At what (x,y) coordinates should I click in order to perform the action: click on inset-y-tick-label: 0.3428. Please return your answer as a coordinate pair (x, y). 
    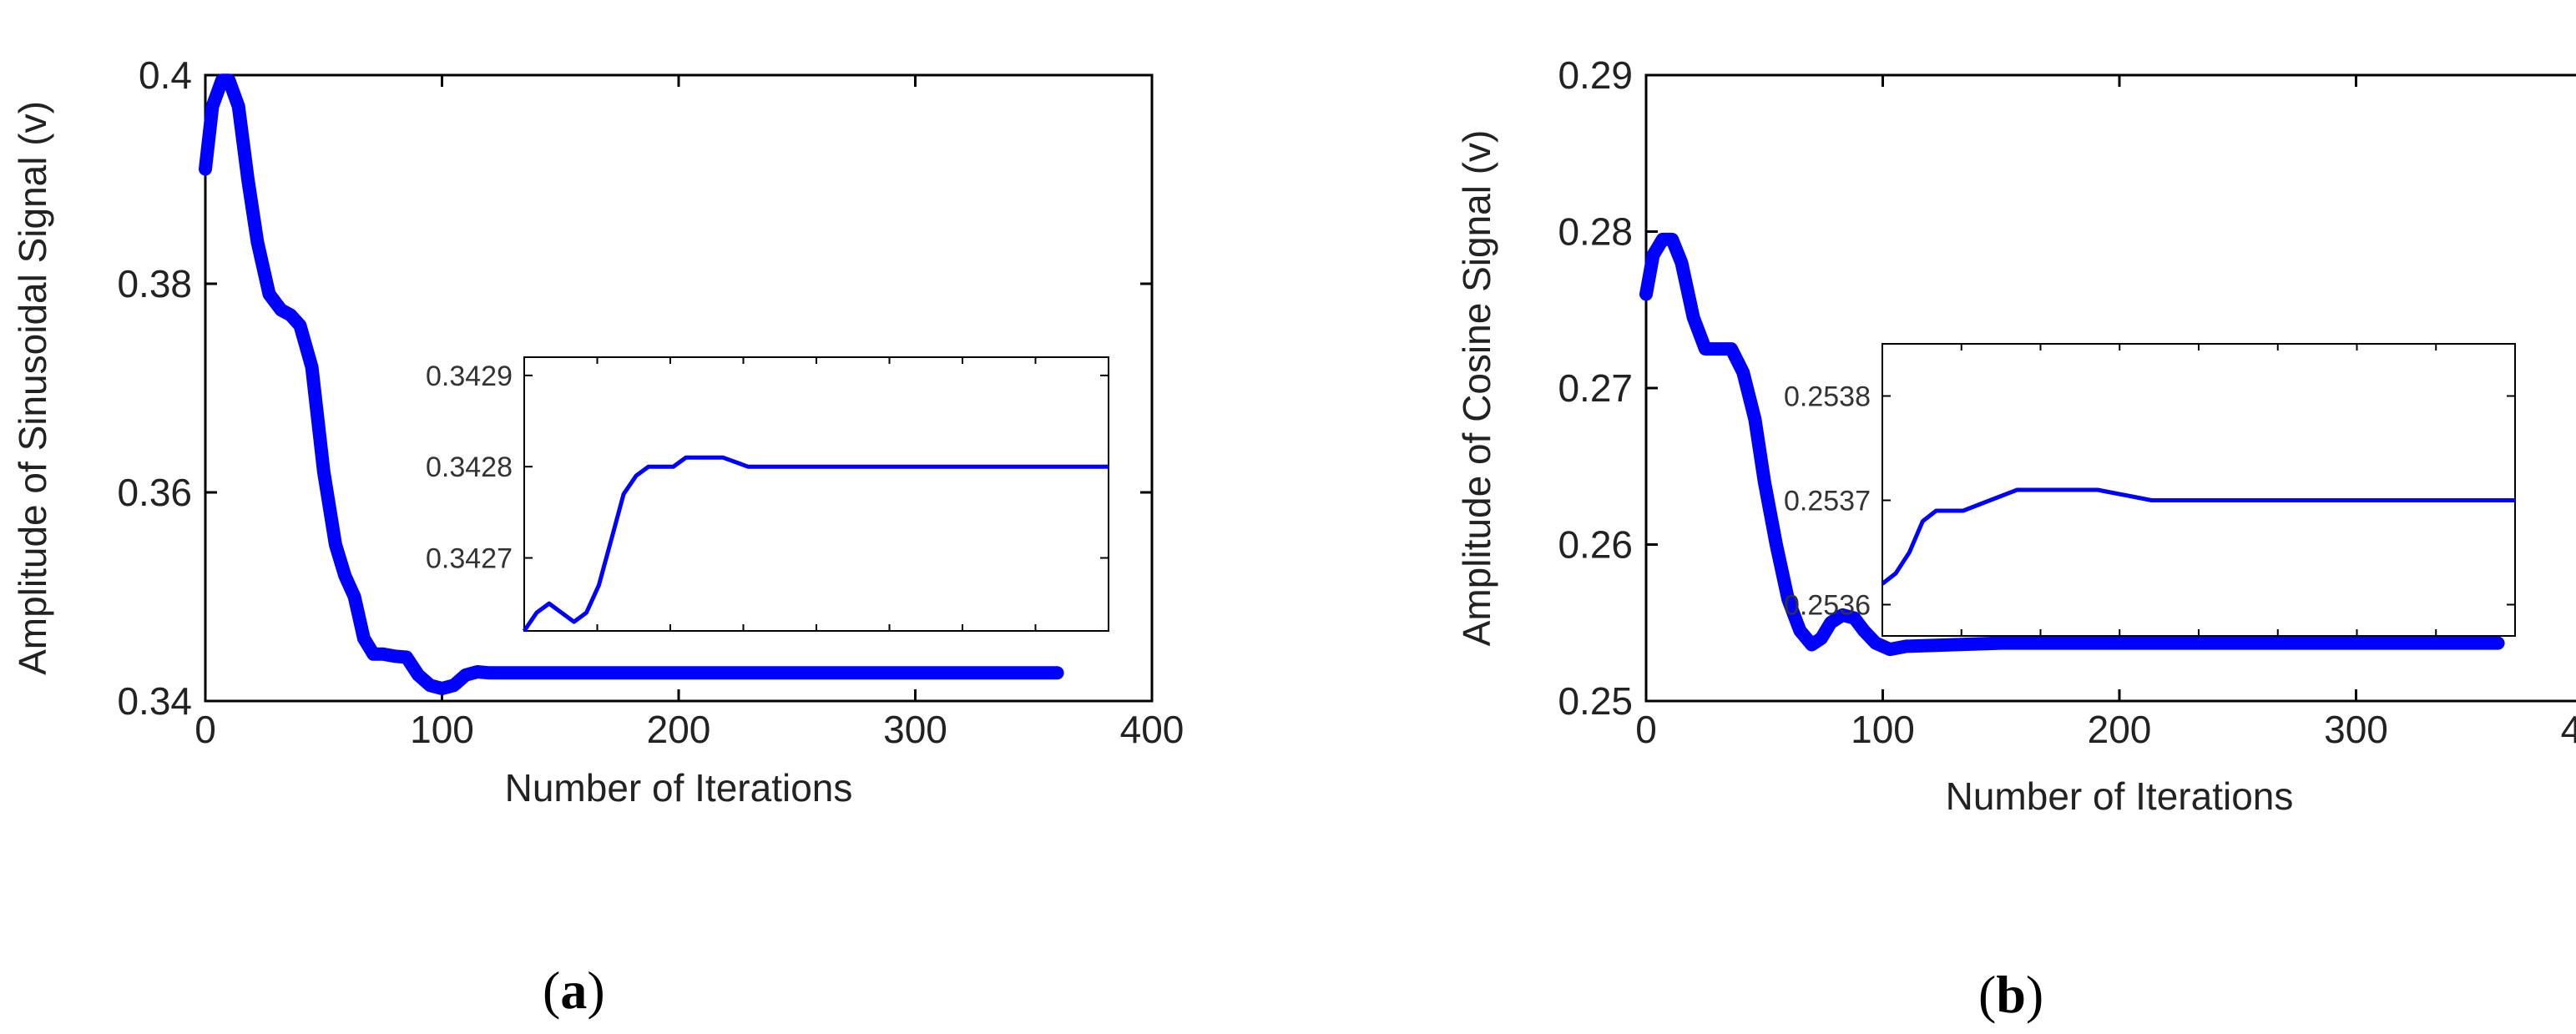
    Looking at the image, I should click on (469, 467).